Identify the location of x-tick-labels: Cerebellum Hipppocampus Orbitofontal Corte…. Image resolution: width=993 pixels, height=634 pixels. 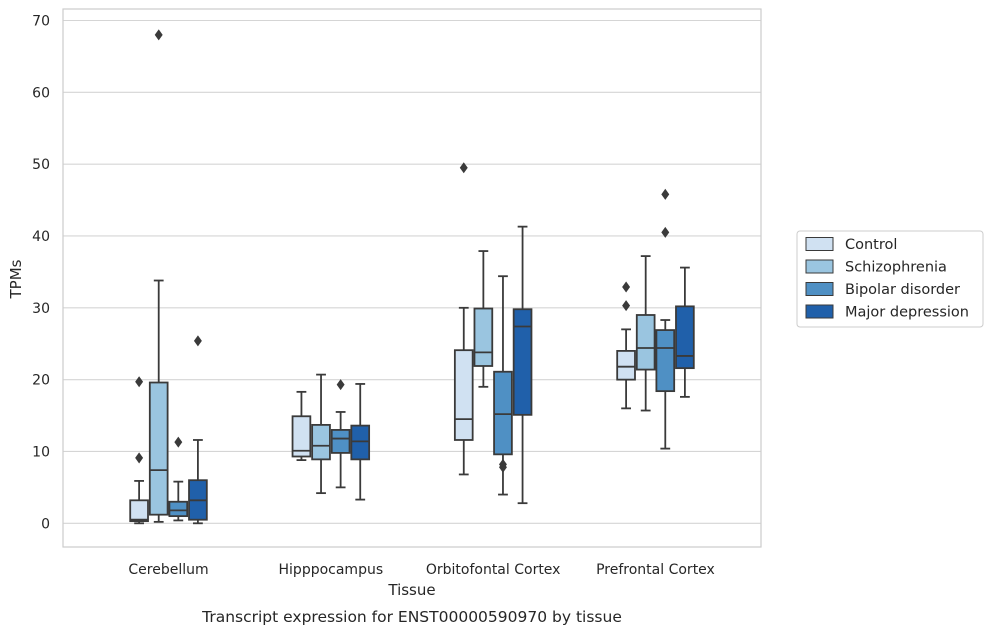
(421, 570).